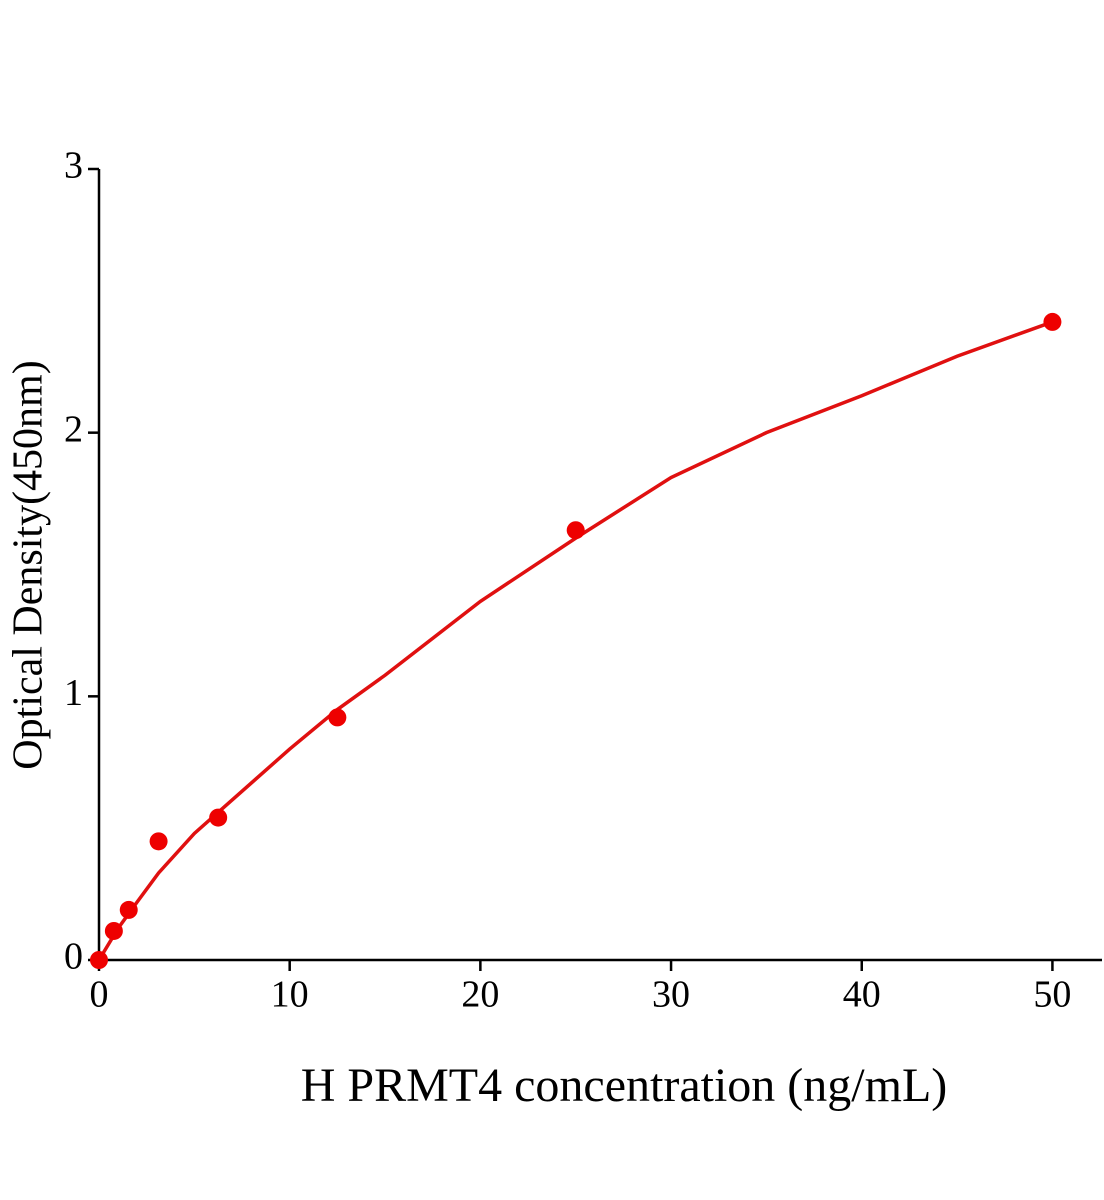 The width and height of the screenshot is (1104, 1200). I want to click on x-tick-label: 10, so click(290, 995).